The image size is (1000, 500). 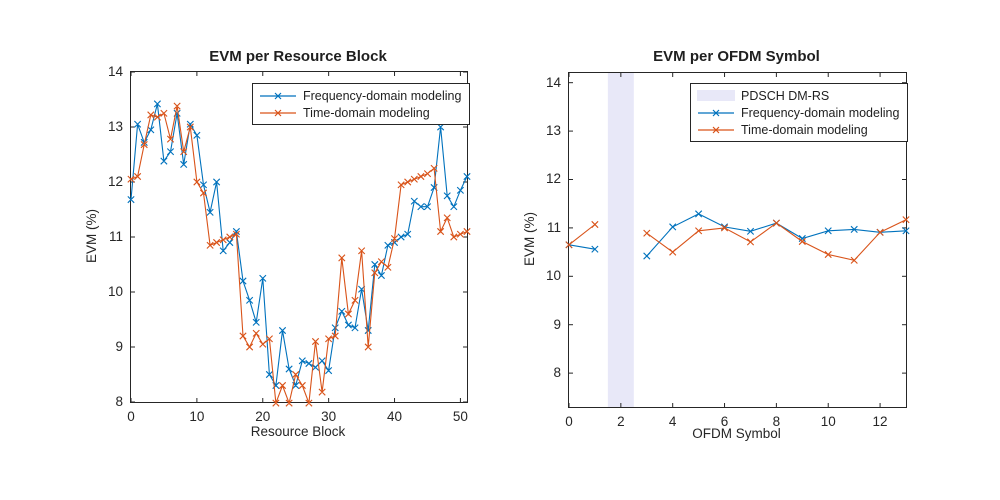 I want to click on legend-entry: PDSCH DM-RS, so click(x=798, y=95).